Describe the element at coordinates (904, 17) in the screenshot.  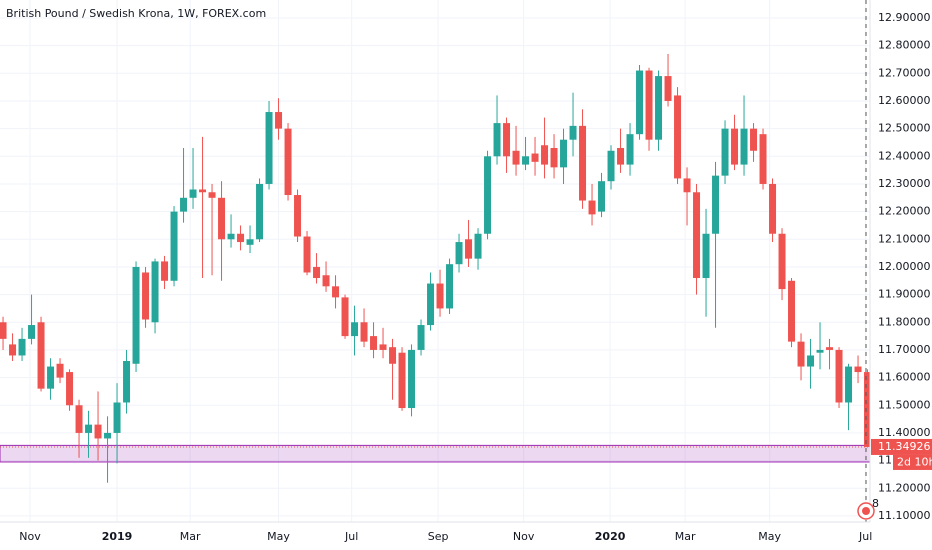
I see `y-tick-label: 12.90000` at that location.